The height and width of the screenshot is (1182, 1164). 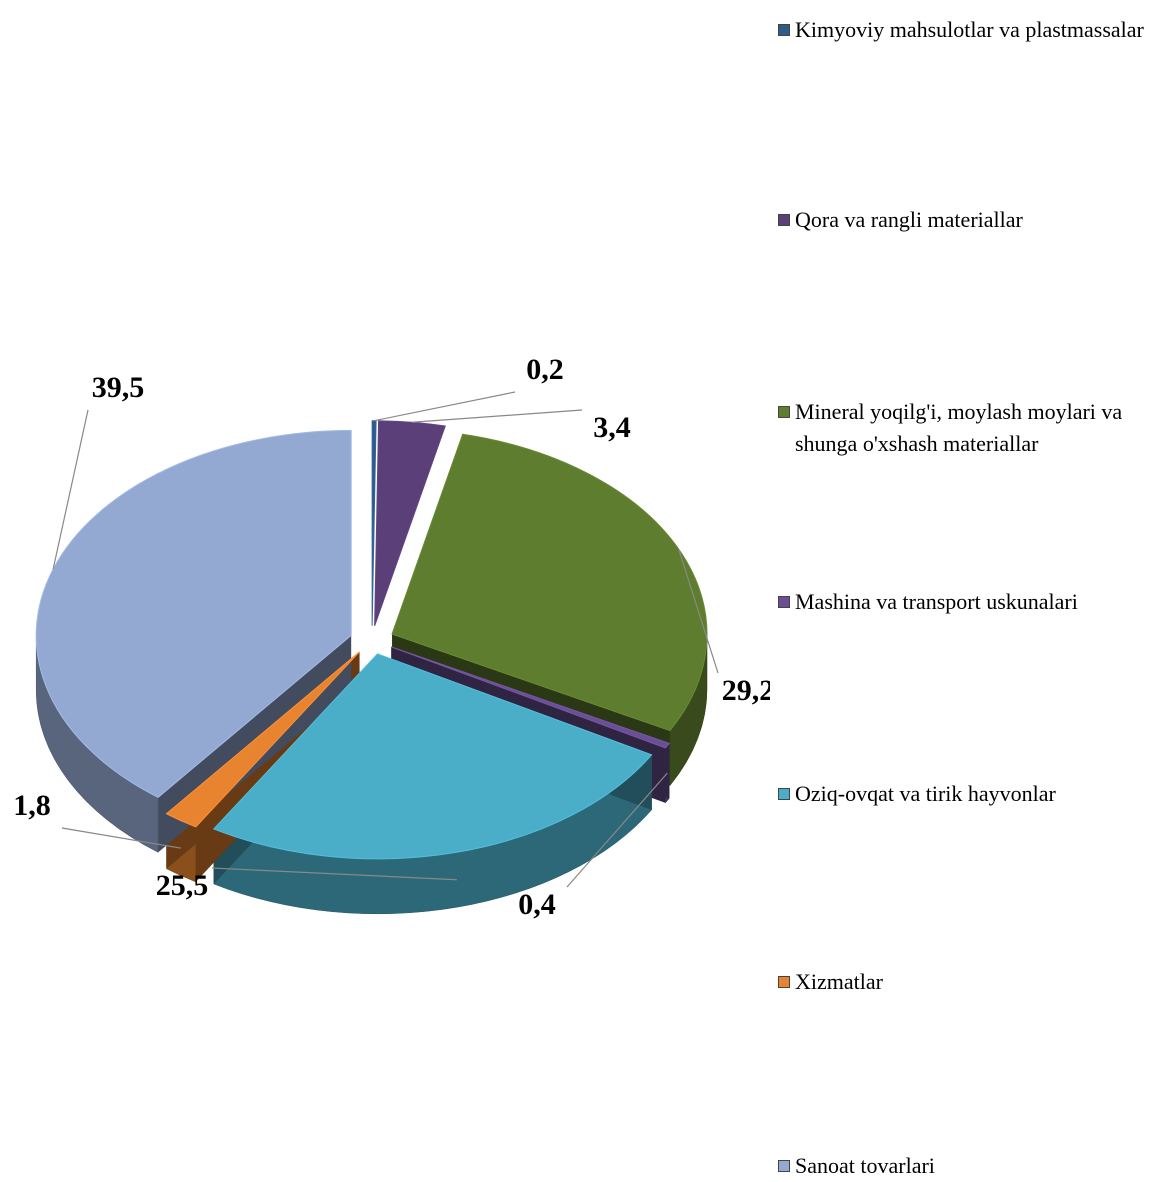 What do you see at coordinates (865, 1165) in the screenshot?
I see `legend-label: Sanoat tovarlari` at bounding box center [865, 1165].